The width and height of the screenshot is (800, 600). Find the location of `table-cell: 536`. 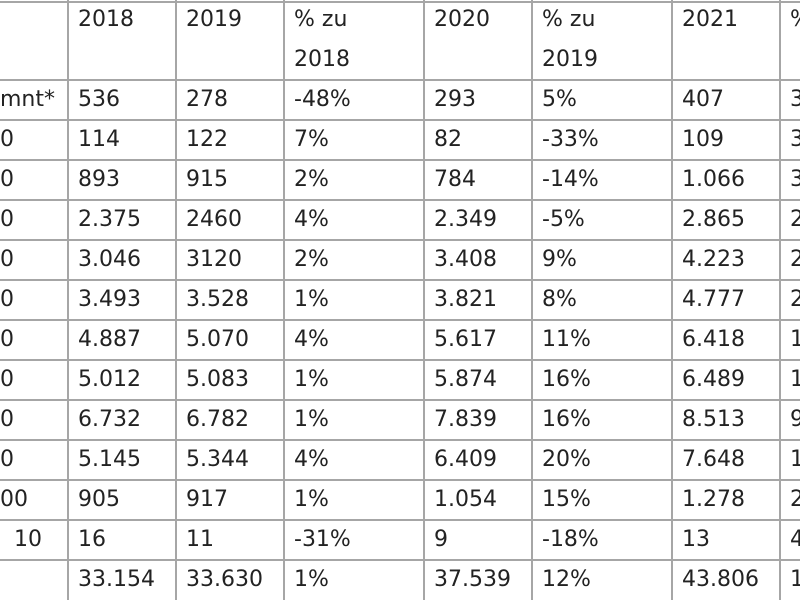

table-cell: 536 is located at coordinates (99, 99).